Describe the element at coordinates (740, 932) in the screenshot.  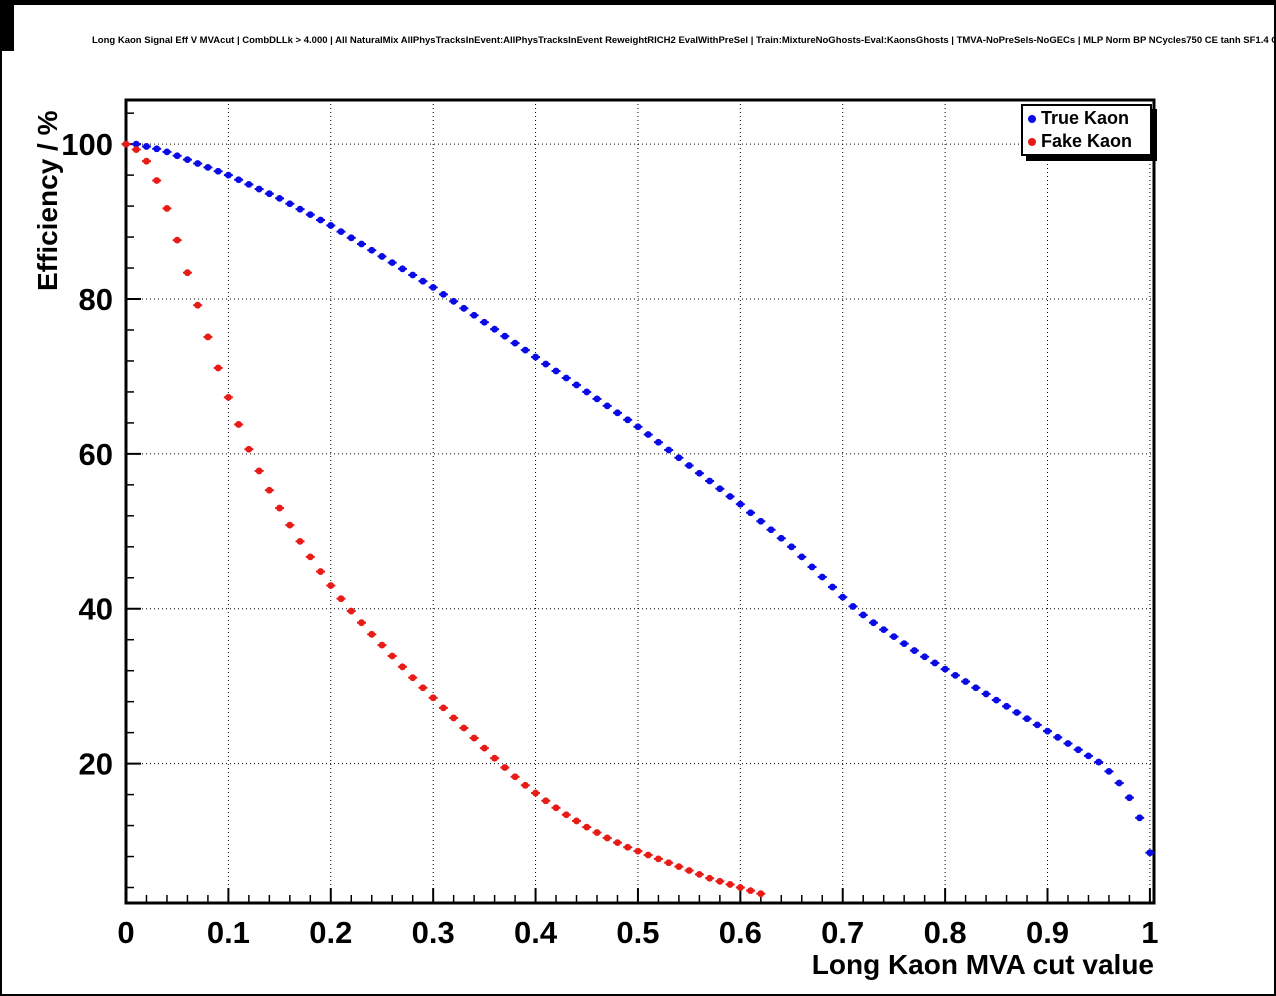
I see `x-tick-label: 0.6` at that location.